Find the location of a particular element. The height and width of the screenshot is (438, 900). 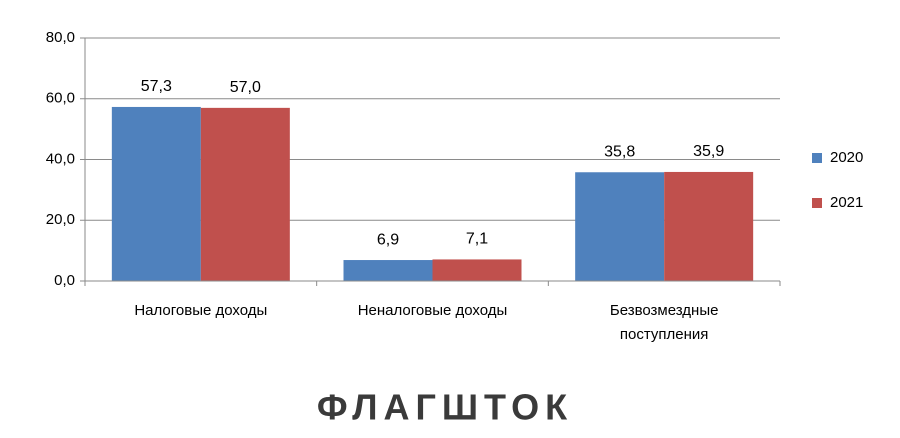

value-label: 57,0 is located at coordinates (245, 87).